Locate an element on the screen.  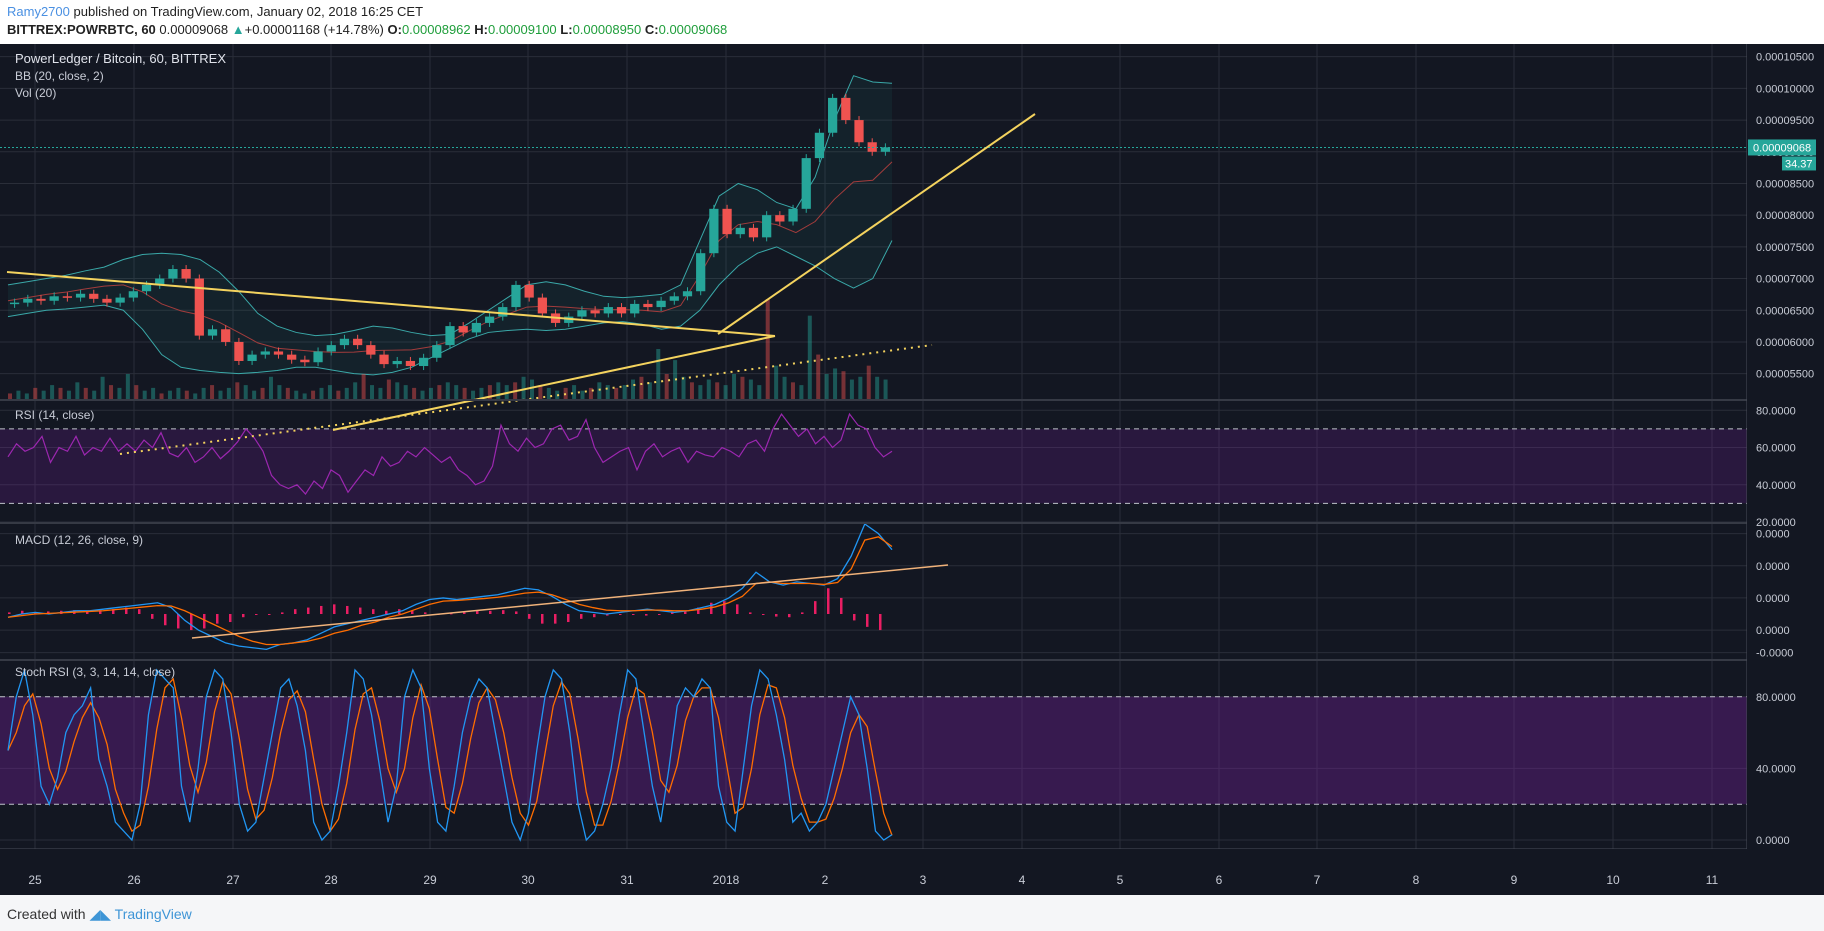
time-scale is located at coordinates (873, 872).